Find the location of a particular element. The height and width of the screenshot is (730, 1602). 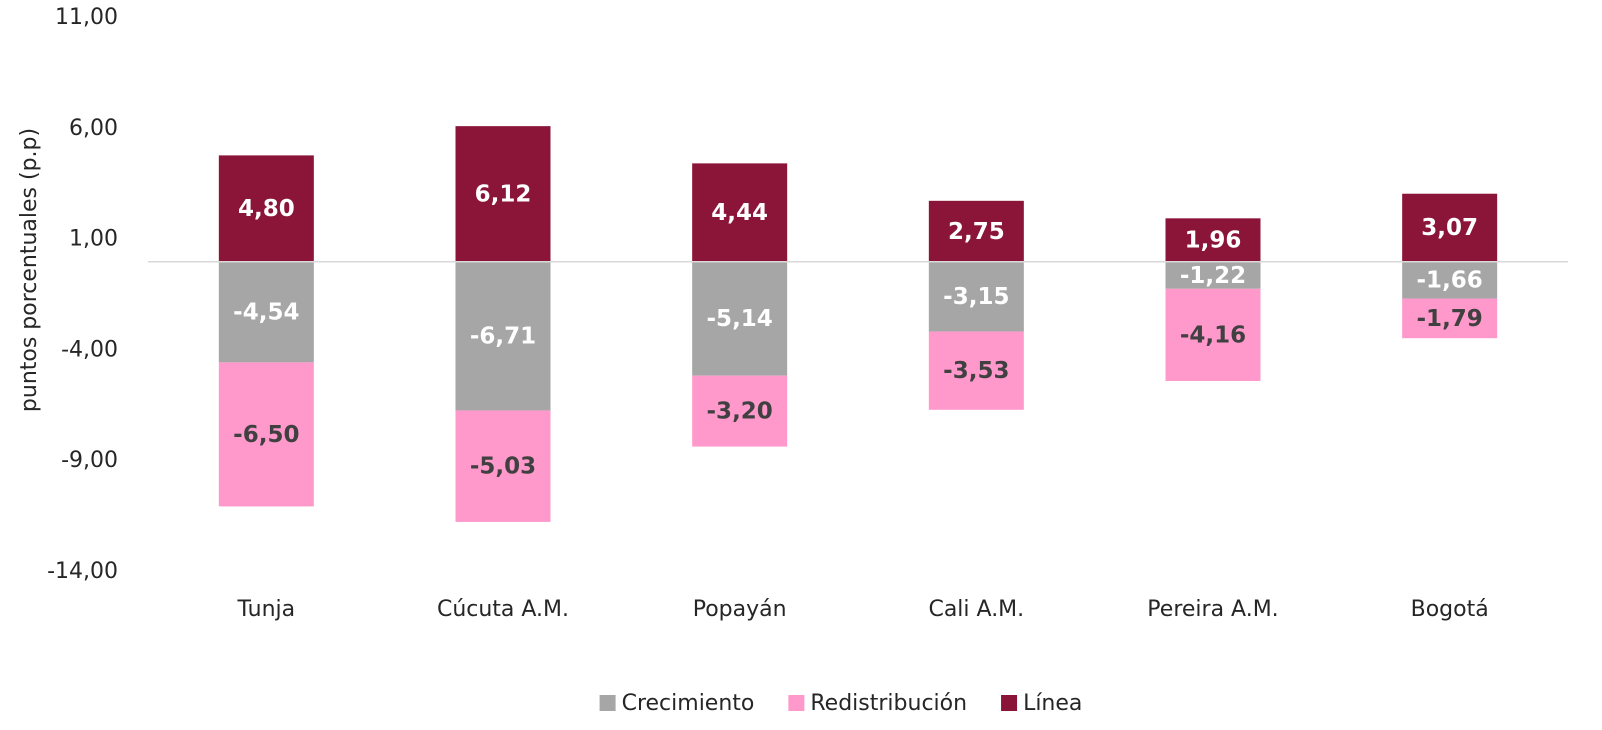

y-tick-label: -4,00 is located at coordinates (89, 349).